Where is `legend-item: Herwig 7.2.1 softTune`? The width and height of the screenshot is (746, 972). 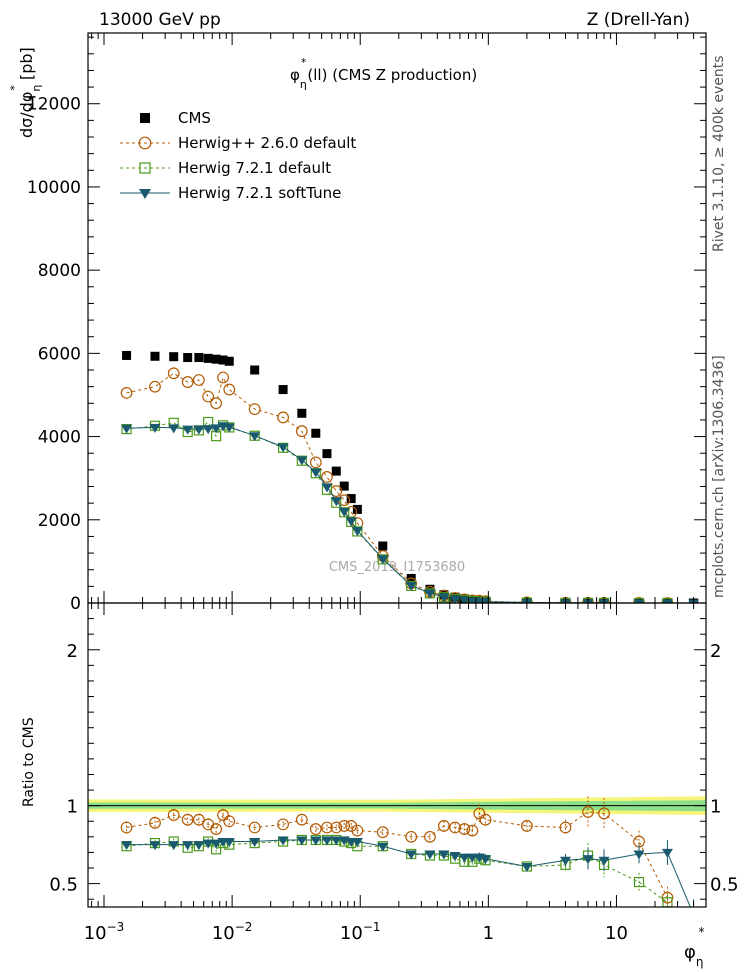
legend-item: Herwig 7.2.1 softTune is located at coordinates (230, 193).